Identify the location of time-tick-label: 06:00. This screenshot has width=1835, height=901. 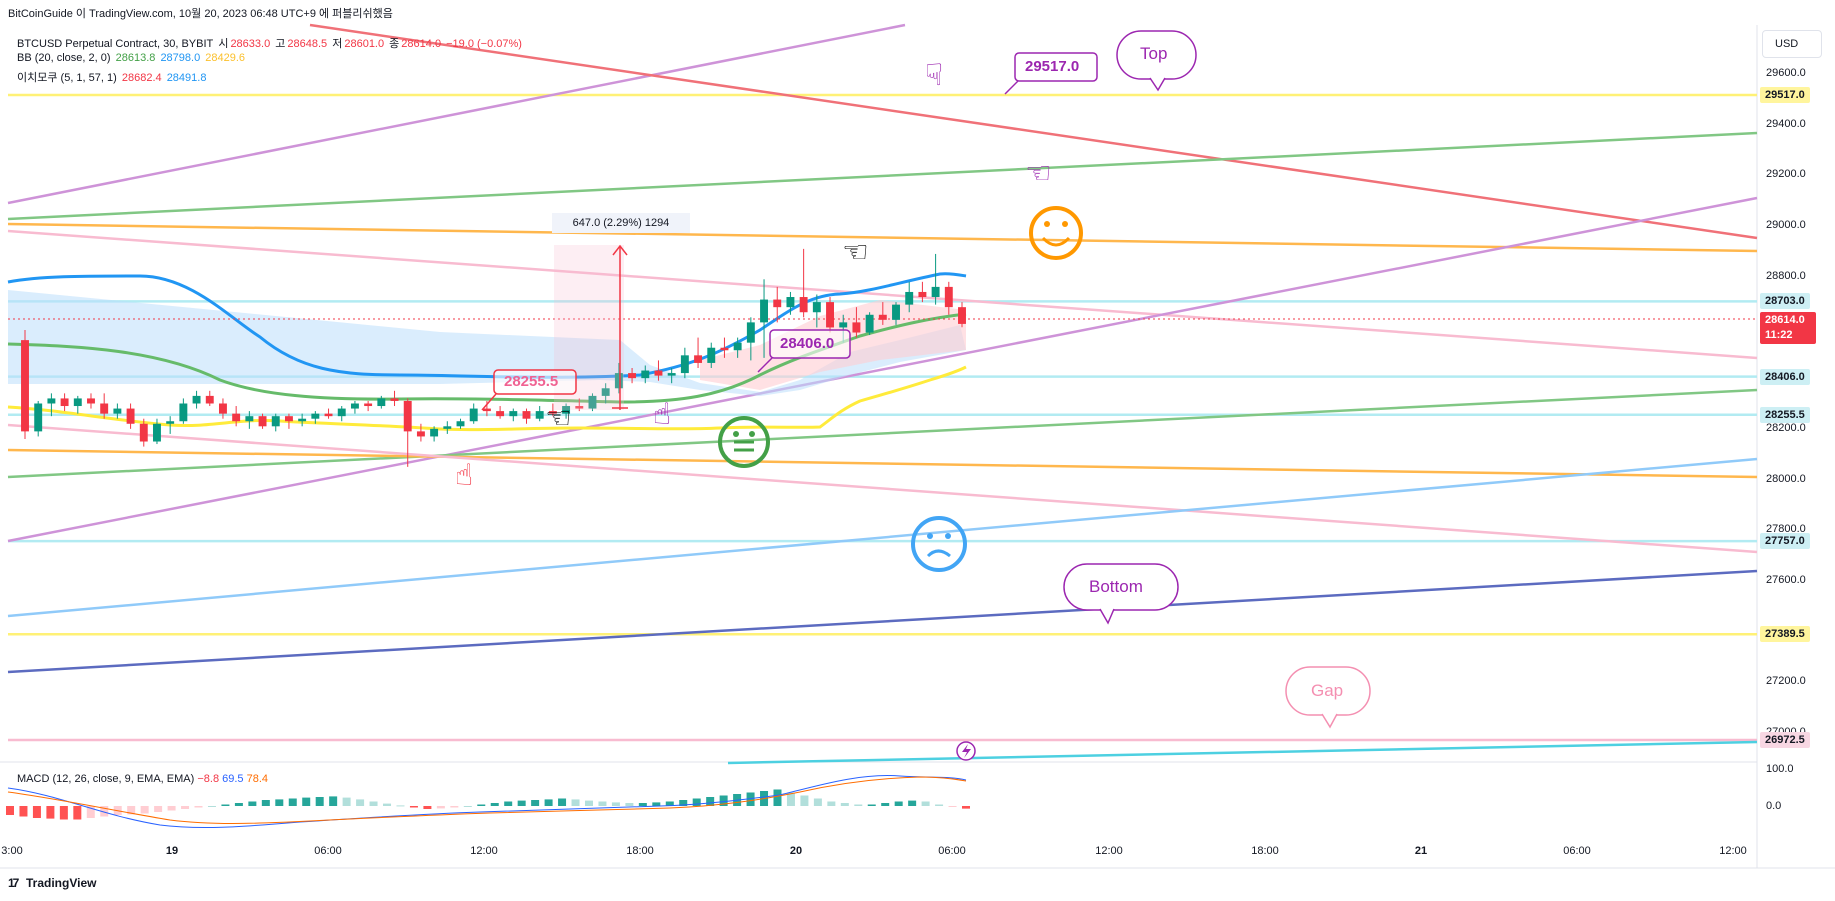
(952, 851).